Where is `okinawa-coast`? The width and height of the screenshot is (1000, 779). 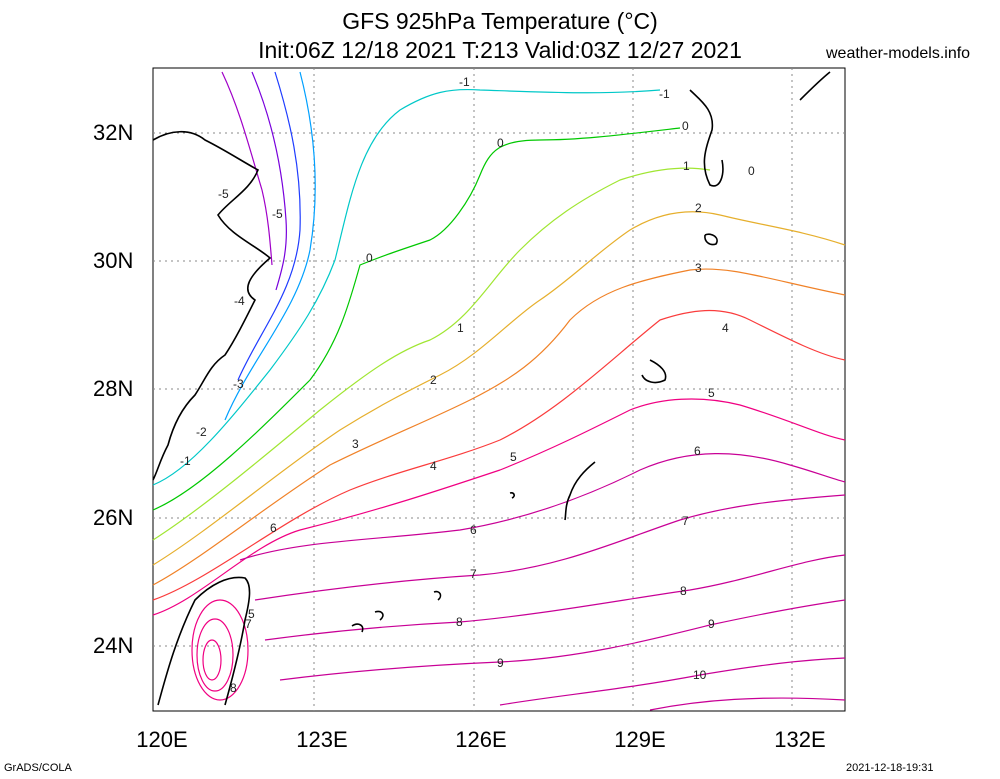
okinawa-coast is located at coordinates (580, 491).